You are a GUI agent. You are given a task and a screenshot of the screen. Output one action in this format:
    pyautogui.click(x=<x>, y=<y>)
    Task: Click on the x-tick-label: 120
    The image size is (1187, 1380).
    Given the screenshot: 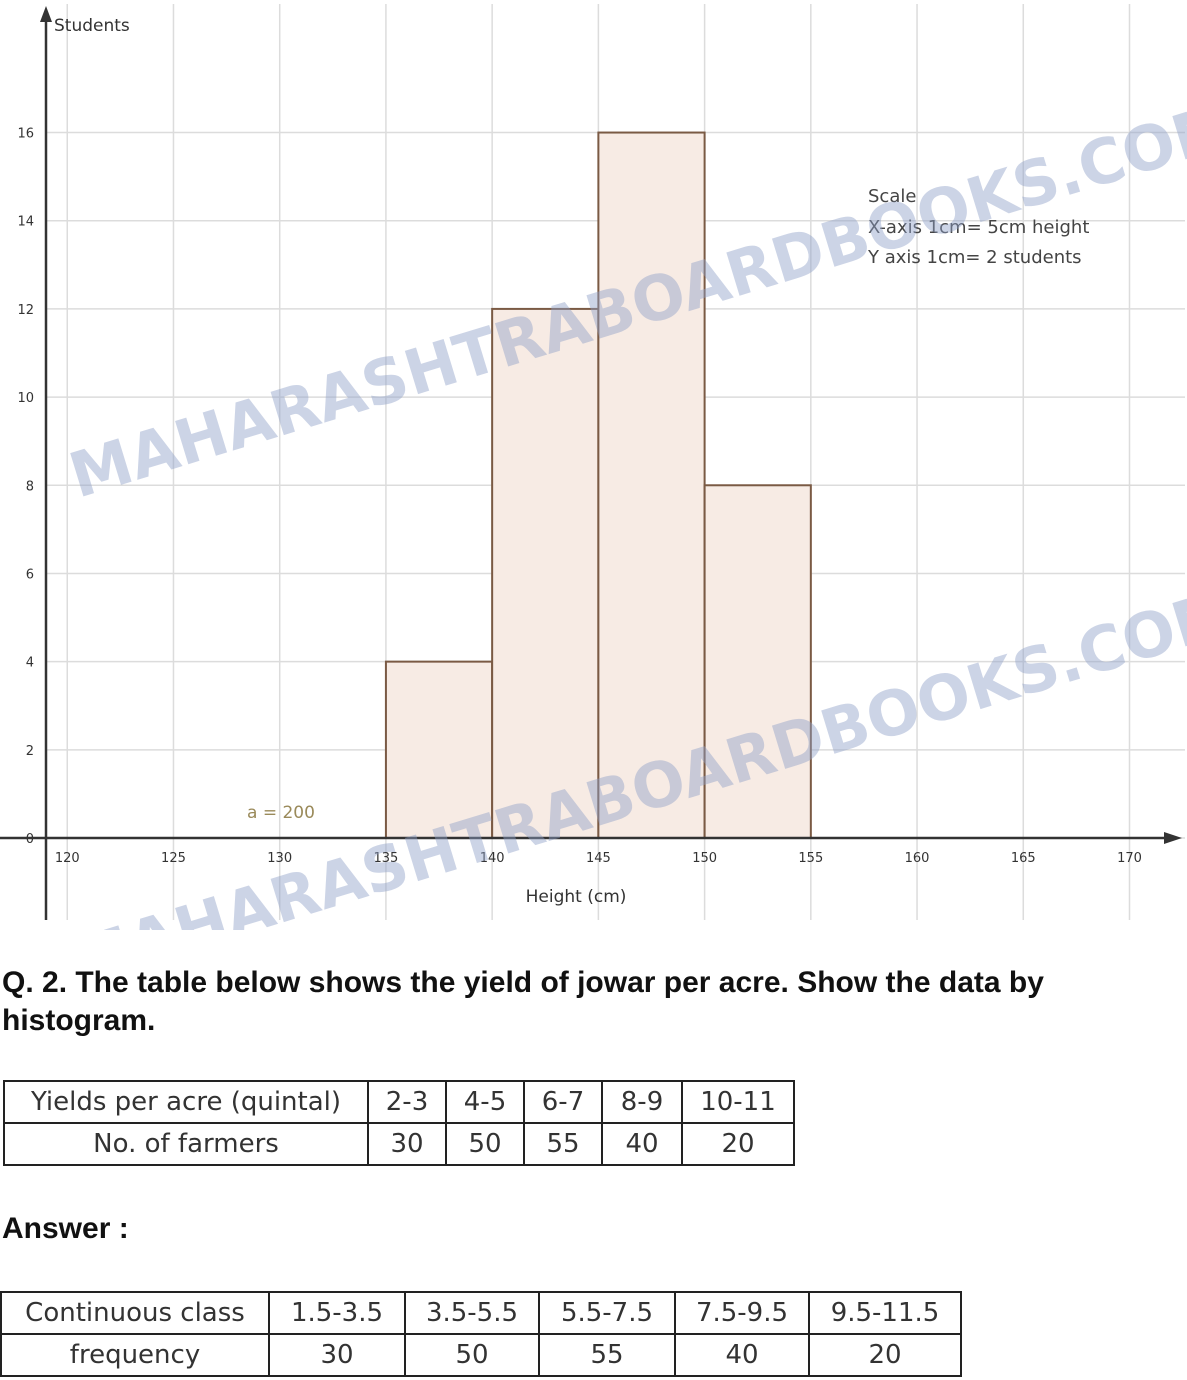 What is the action you would take?
    pyautogui.click(x=67, y=858)
    